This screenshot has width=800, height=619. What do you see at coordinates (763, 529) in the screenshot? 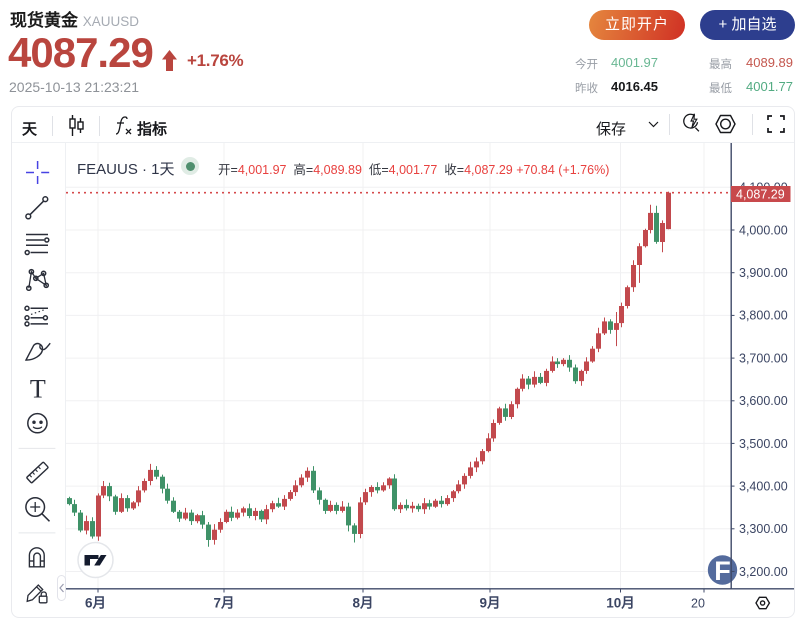
I see `svg-text: 3,300.00` at bounding box center [763, 529].